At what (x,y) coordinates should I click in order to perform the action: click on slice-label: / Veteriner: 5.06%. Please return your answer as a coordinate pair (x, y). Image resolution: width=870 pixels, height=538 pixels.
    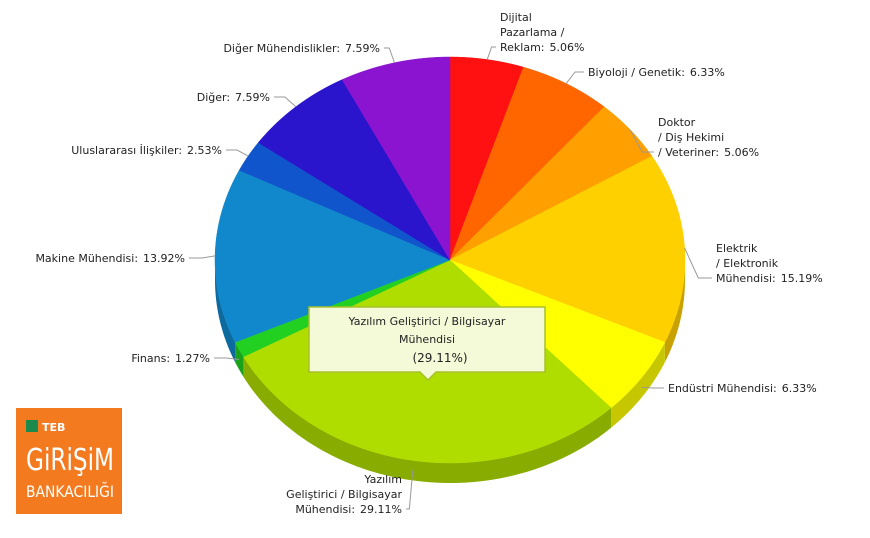
    Looking at the image, I should click on (708, 152).